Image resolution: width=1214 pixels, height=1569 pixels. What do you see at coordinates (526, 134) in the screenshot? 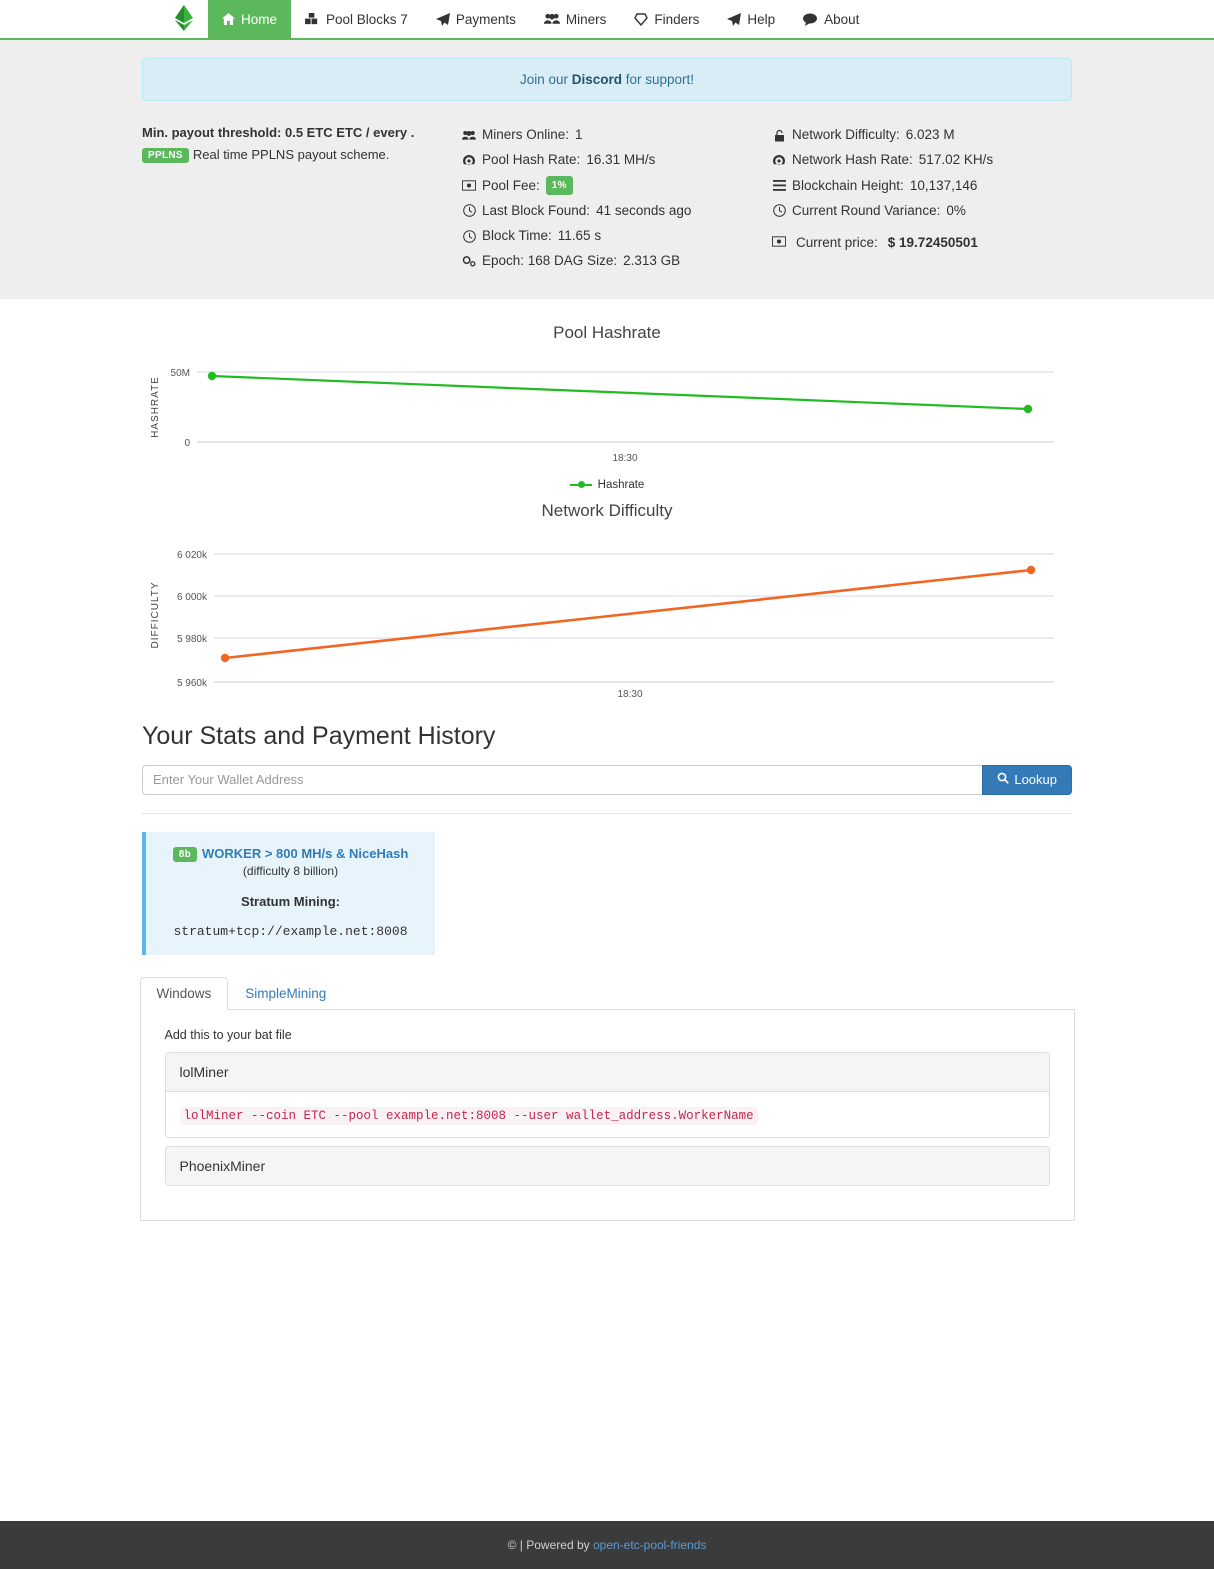
I see `stat-label: Miners Online:` at bounding box center [526, 134].